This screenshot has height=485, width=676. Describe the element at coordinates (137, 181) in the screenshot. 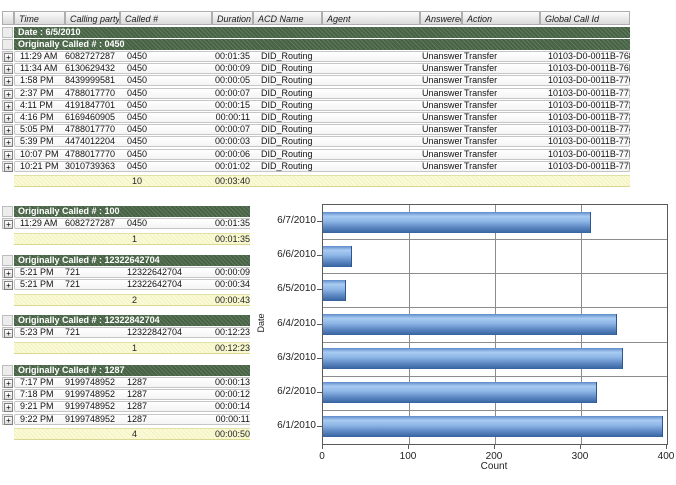

I see `summary-count: 10` at that location.